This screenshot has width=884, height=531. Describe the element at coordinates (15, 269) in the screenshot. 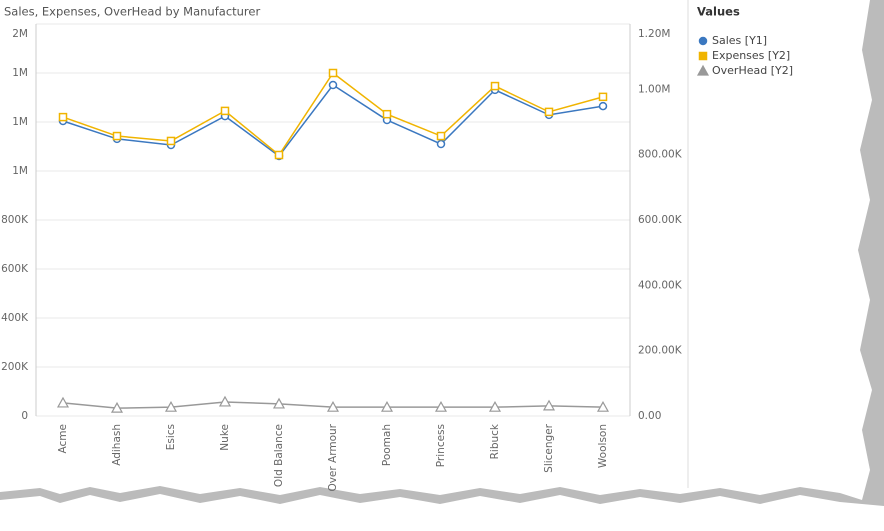

I see `y-tick-label: 600K` at that location.